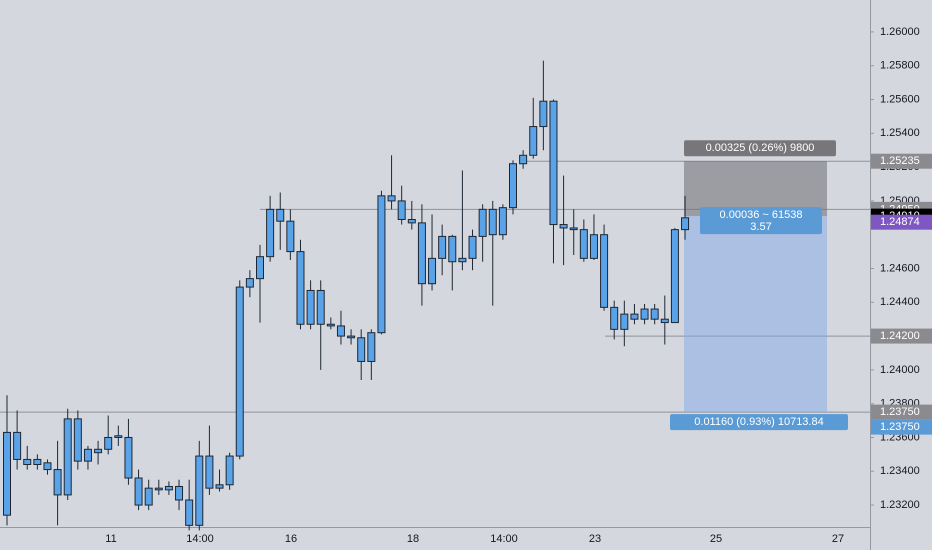 The image size is (932, 550). I want to click on x-tick-label: 23, so click(595, 539).